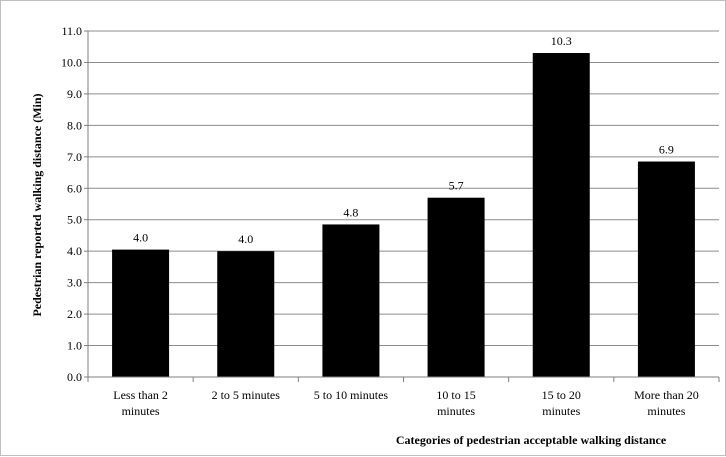  Describe the element at coordinates (74, 314) in the screenshot. I see `y-tick-label: 2.0` at that location.